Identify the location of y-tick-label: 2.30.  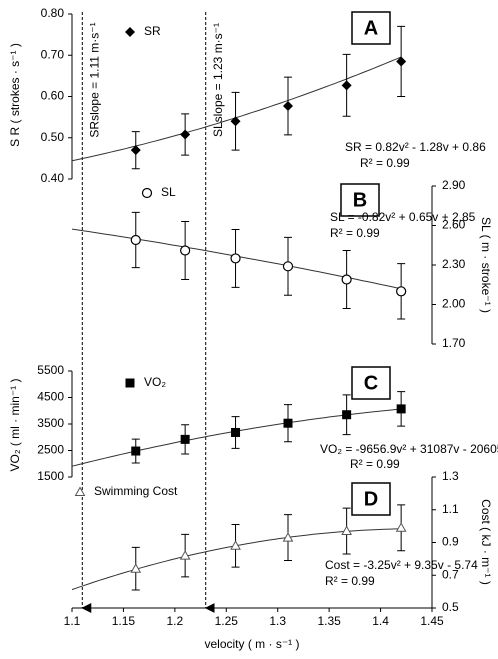
(454, 264).